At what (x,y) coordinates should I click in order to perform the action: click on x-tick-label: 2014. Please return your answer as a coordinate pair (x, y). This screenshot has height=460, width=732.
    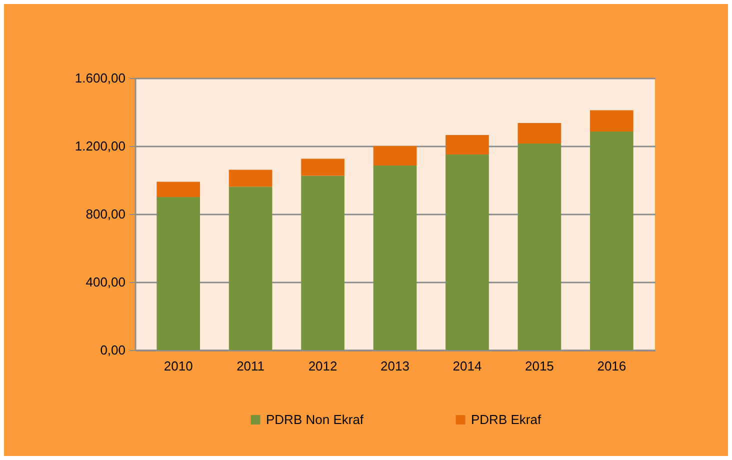
    Looking at the image, I should click on (467, 366).